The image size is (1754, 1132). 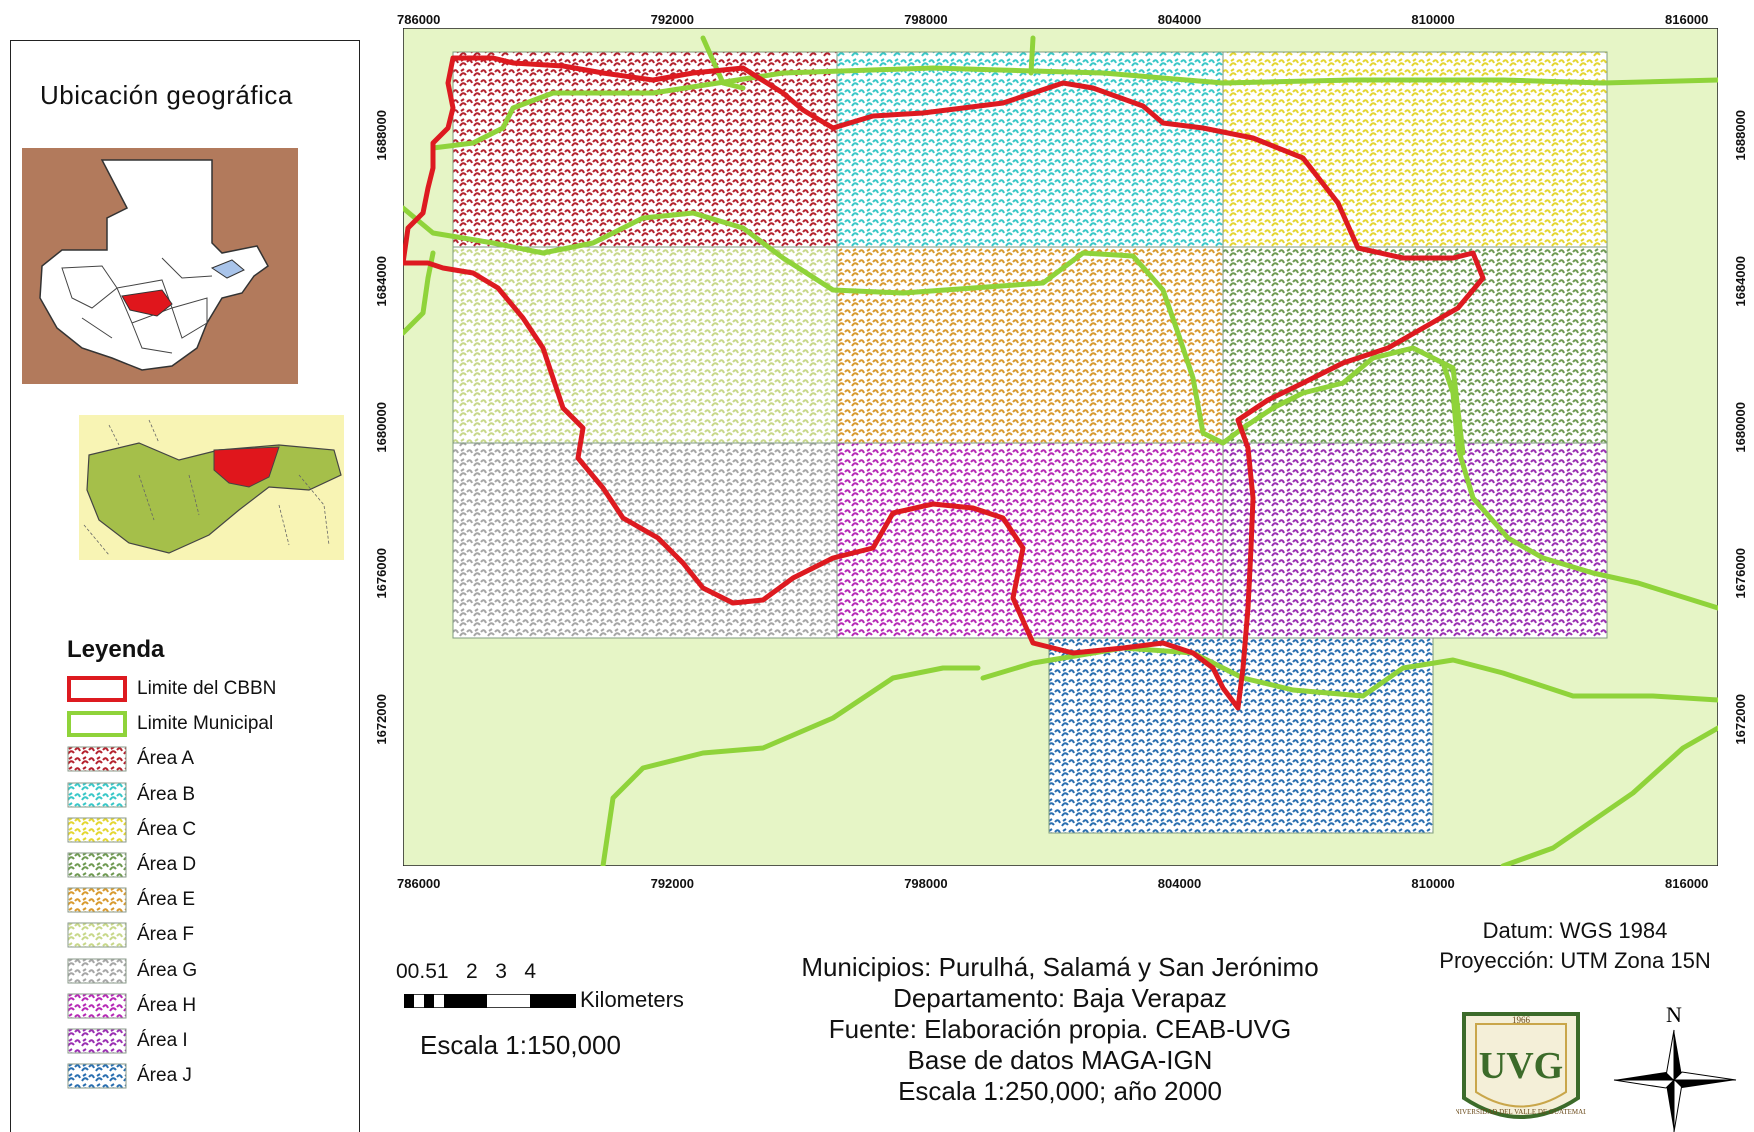 I want to click on legend-item: Área H, so click(x=131, y=1006).